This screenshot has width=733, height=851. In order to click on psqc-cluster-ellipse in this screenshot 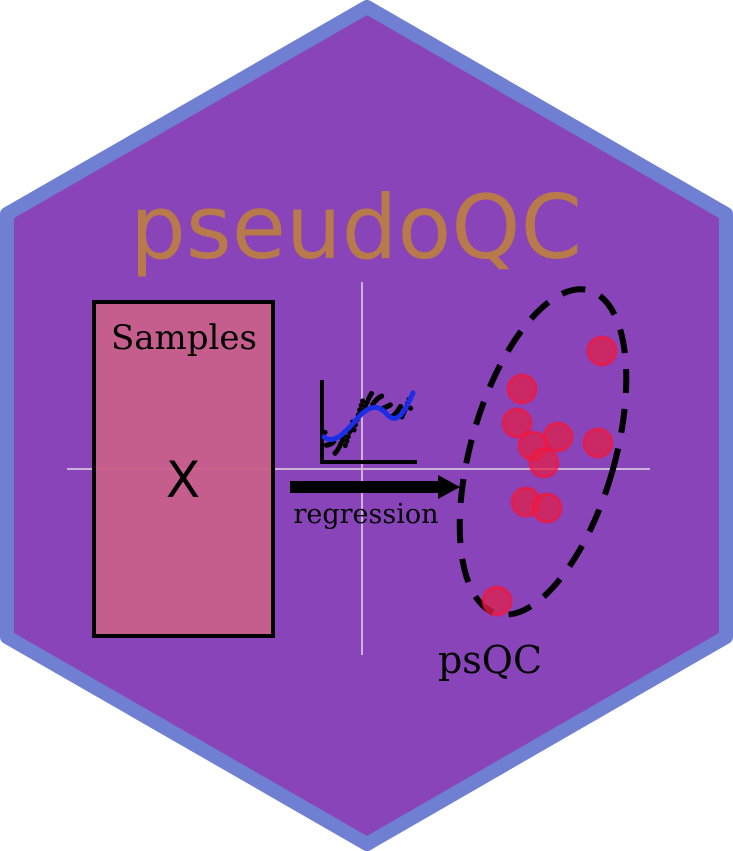, I will do `click(543, 452)`.